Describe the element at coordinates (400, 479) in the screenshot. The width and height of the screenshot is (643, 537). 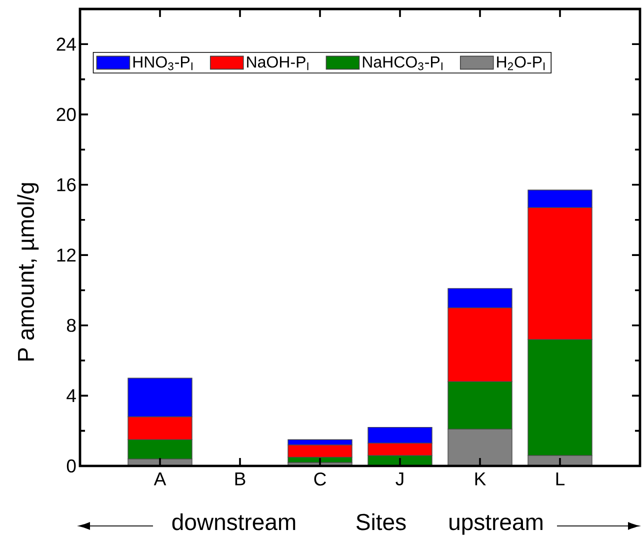
I see `x-tick-label: J` at that location.